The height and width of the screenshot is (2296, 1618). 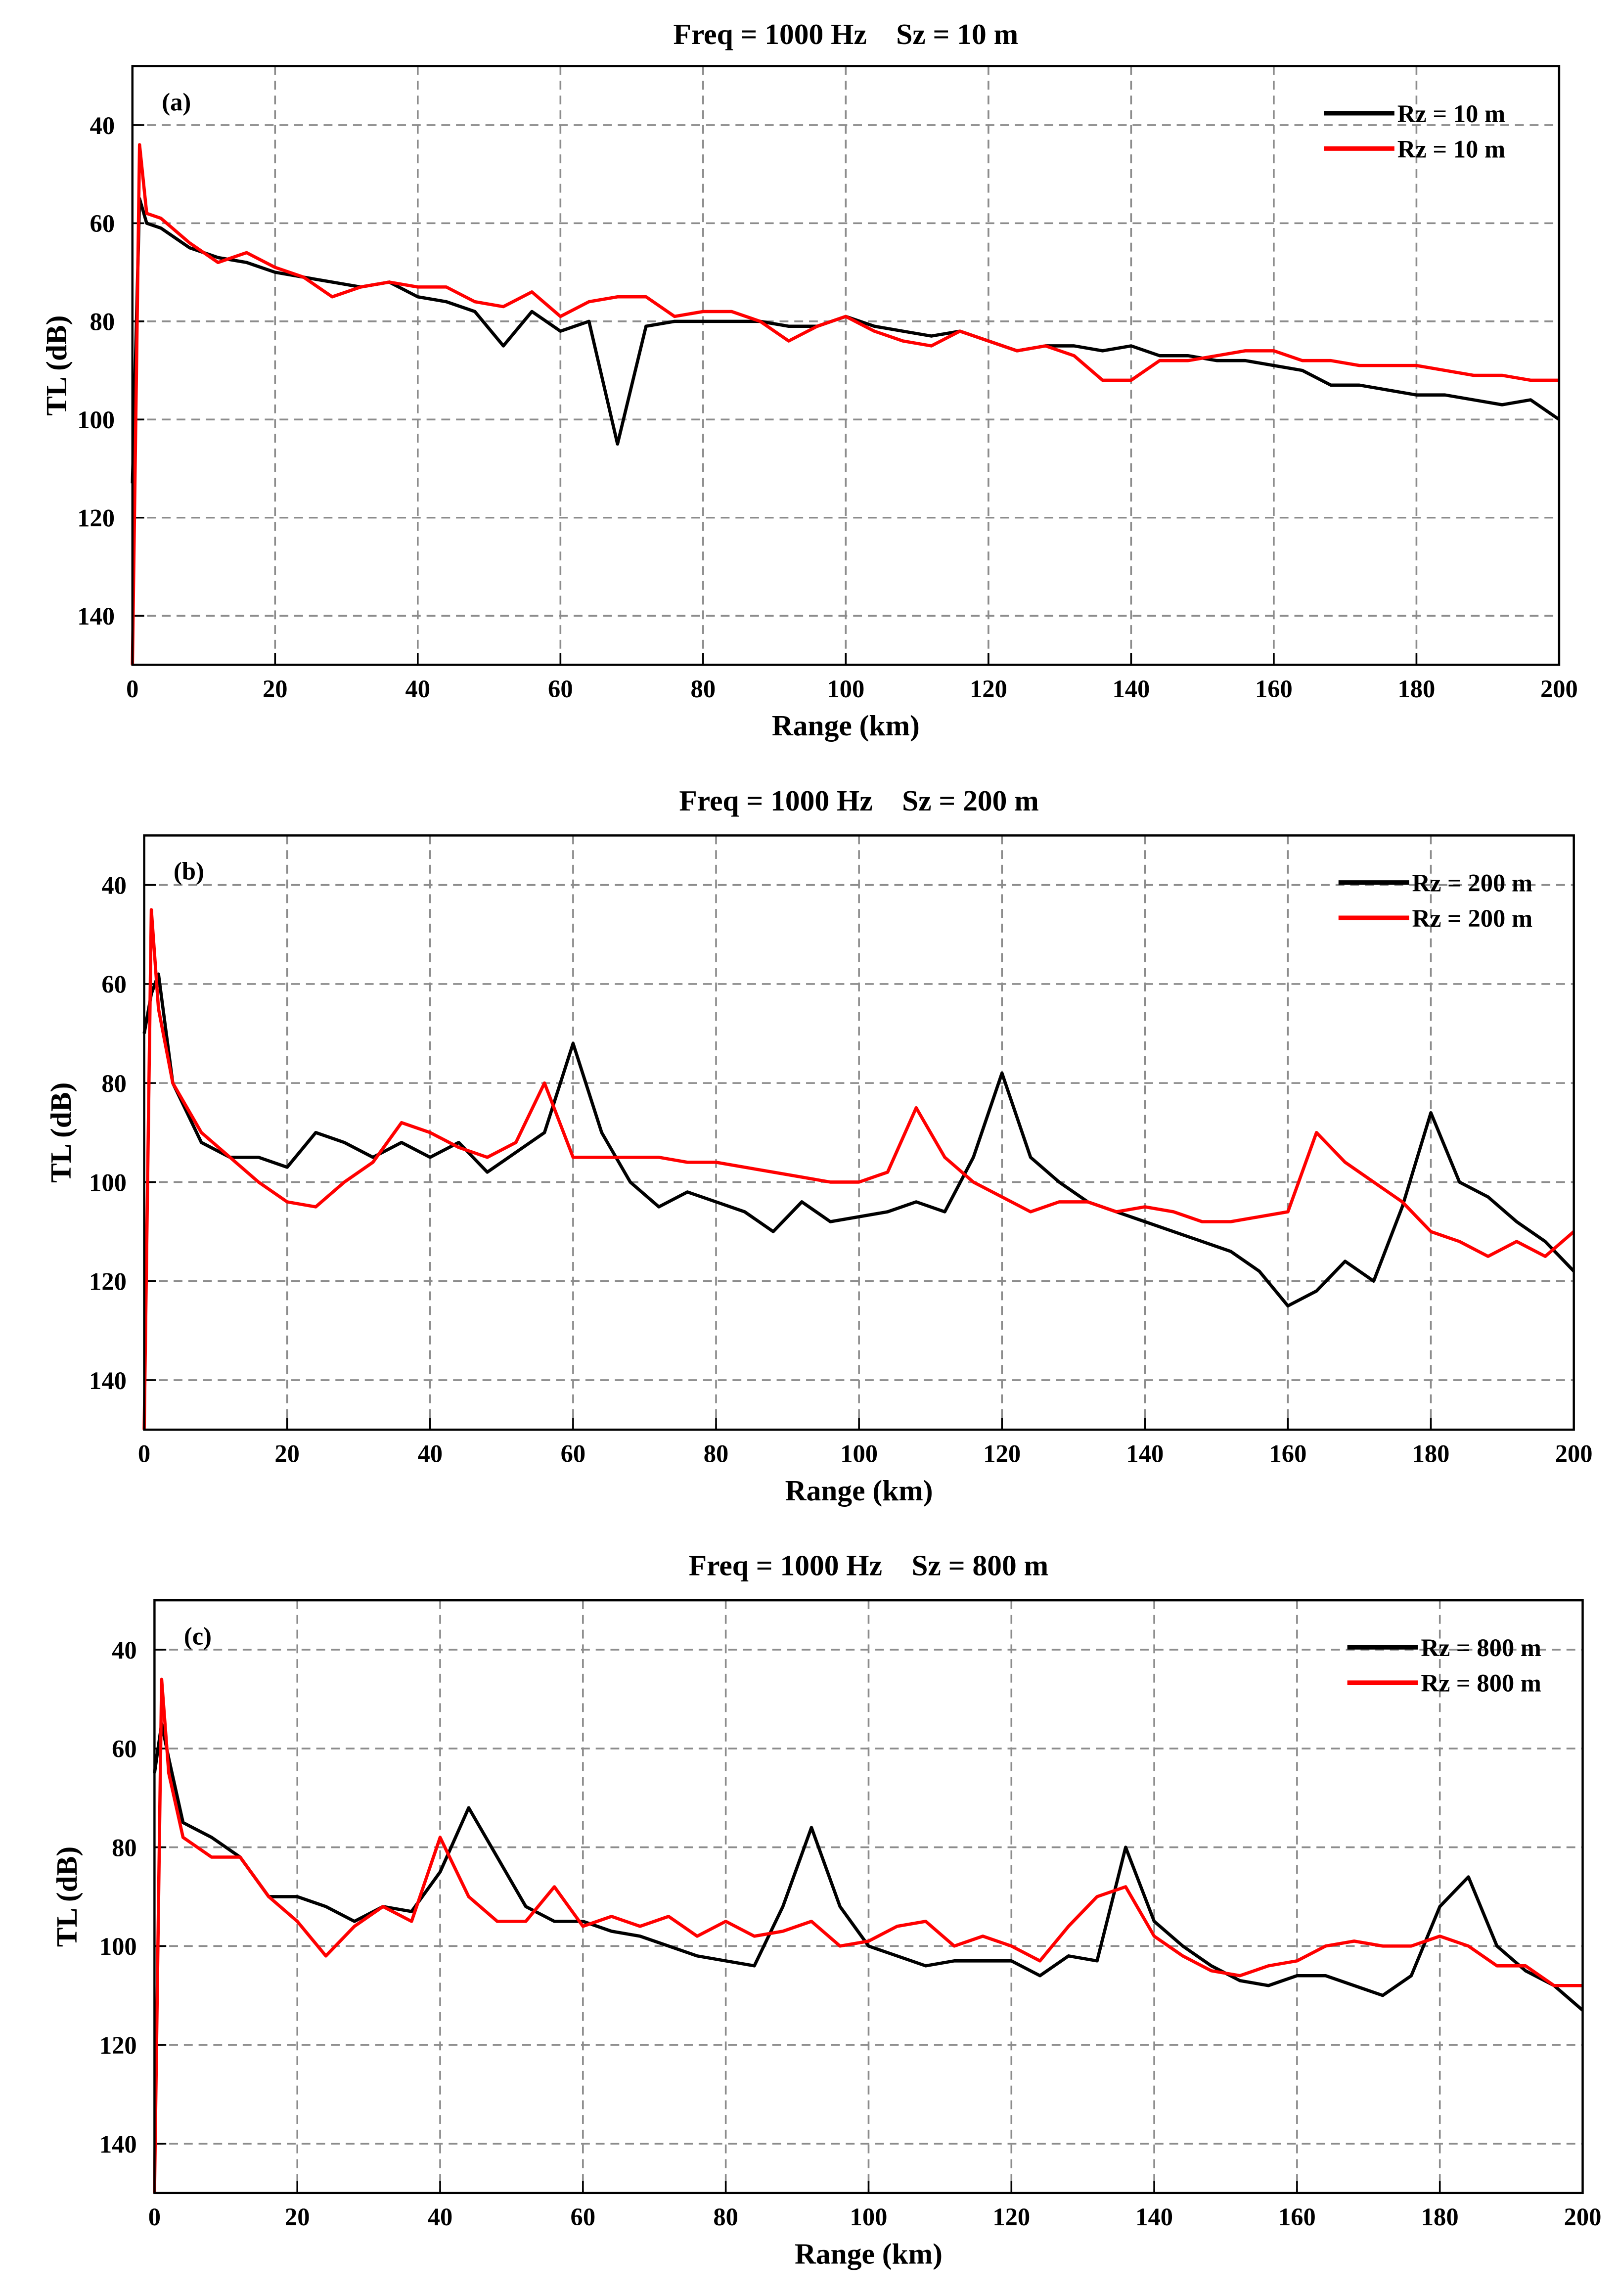 What do you see at coordinates (868, 1565) in the screenshot?
I see `chart-title: Freq = 1000 Hz Sz = 800 m` at bounding box center [868, 1565].